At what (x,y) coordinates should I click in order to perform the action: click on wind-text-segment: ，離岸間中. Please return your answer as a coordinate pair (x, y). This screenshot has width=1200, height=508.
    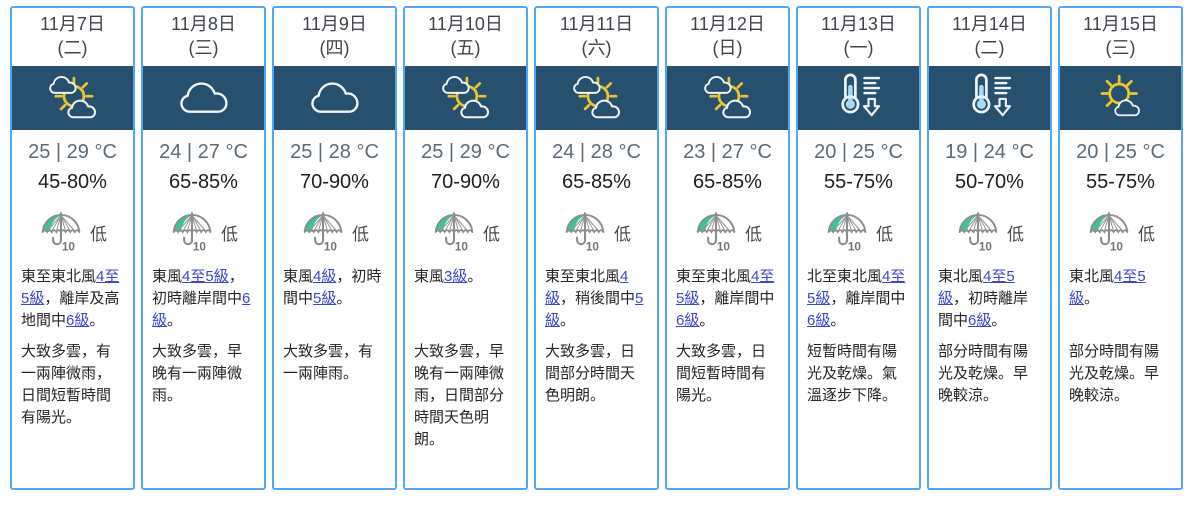
    Looking at the image, I should click on (868, 298).